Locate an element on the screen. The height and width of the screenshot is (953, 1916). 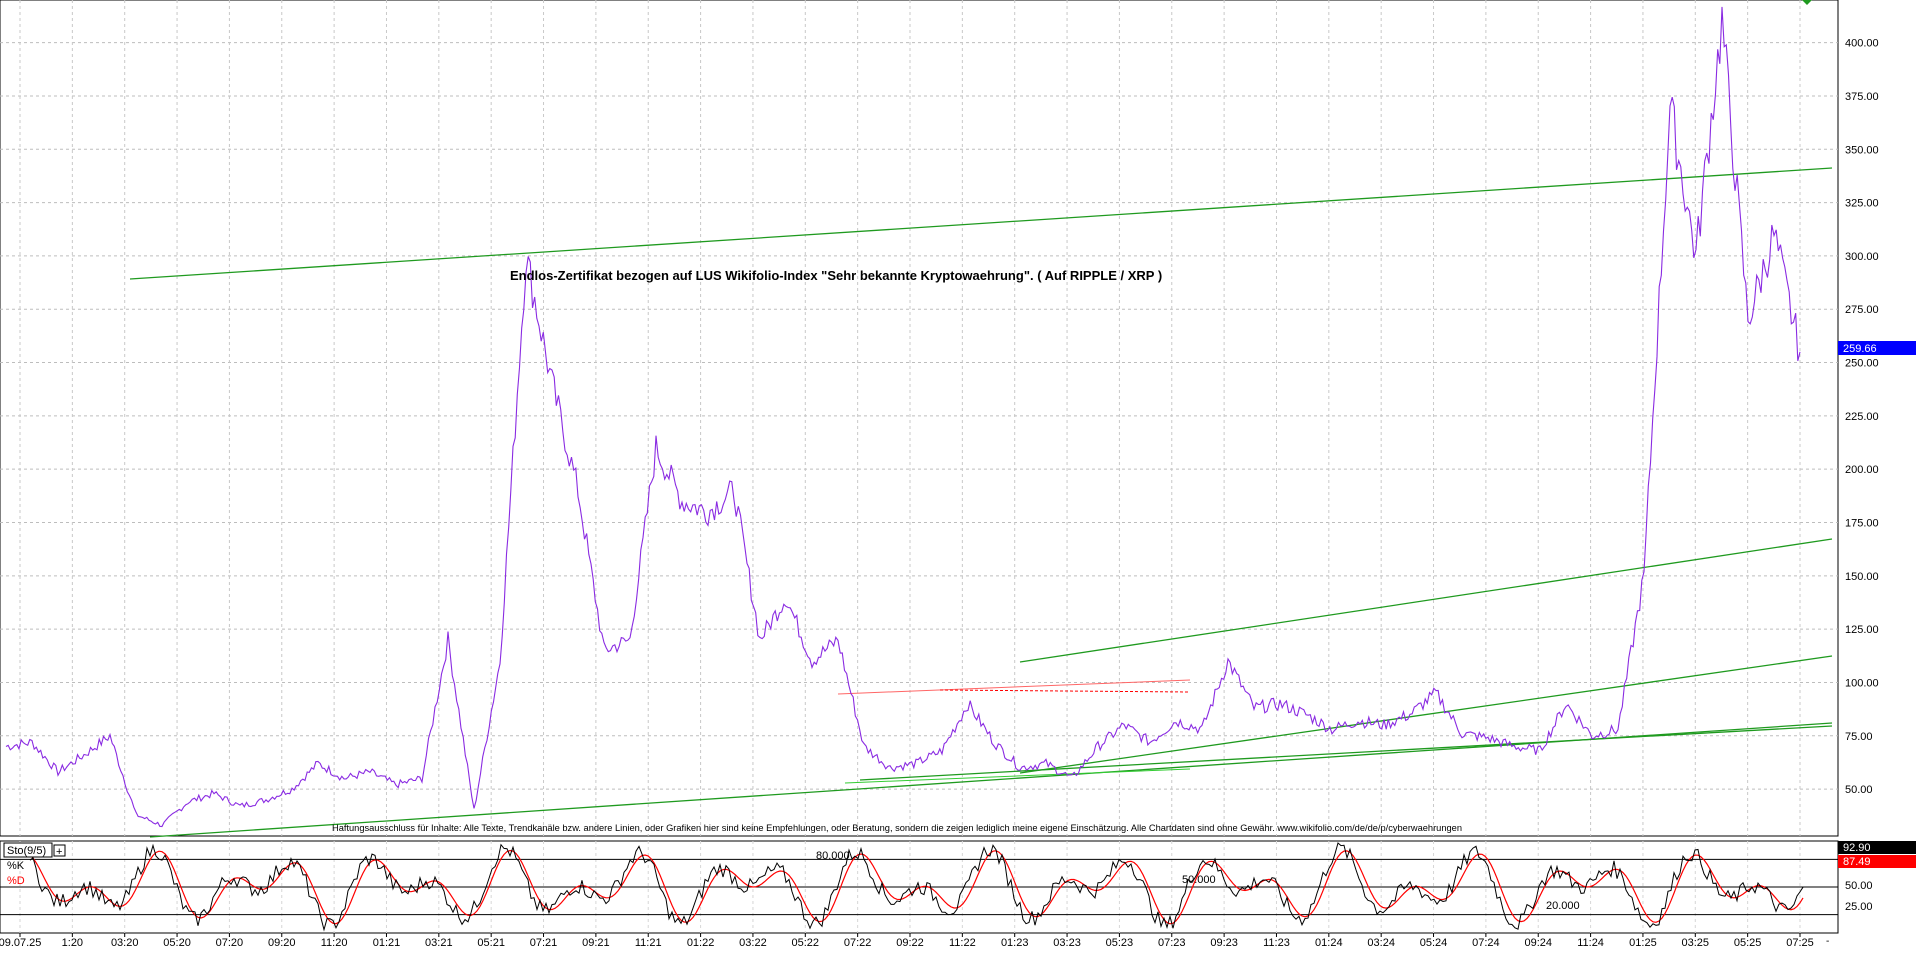
x-tick-label: 09:22 is located at coordinates (910, 942).